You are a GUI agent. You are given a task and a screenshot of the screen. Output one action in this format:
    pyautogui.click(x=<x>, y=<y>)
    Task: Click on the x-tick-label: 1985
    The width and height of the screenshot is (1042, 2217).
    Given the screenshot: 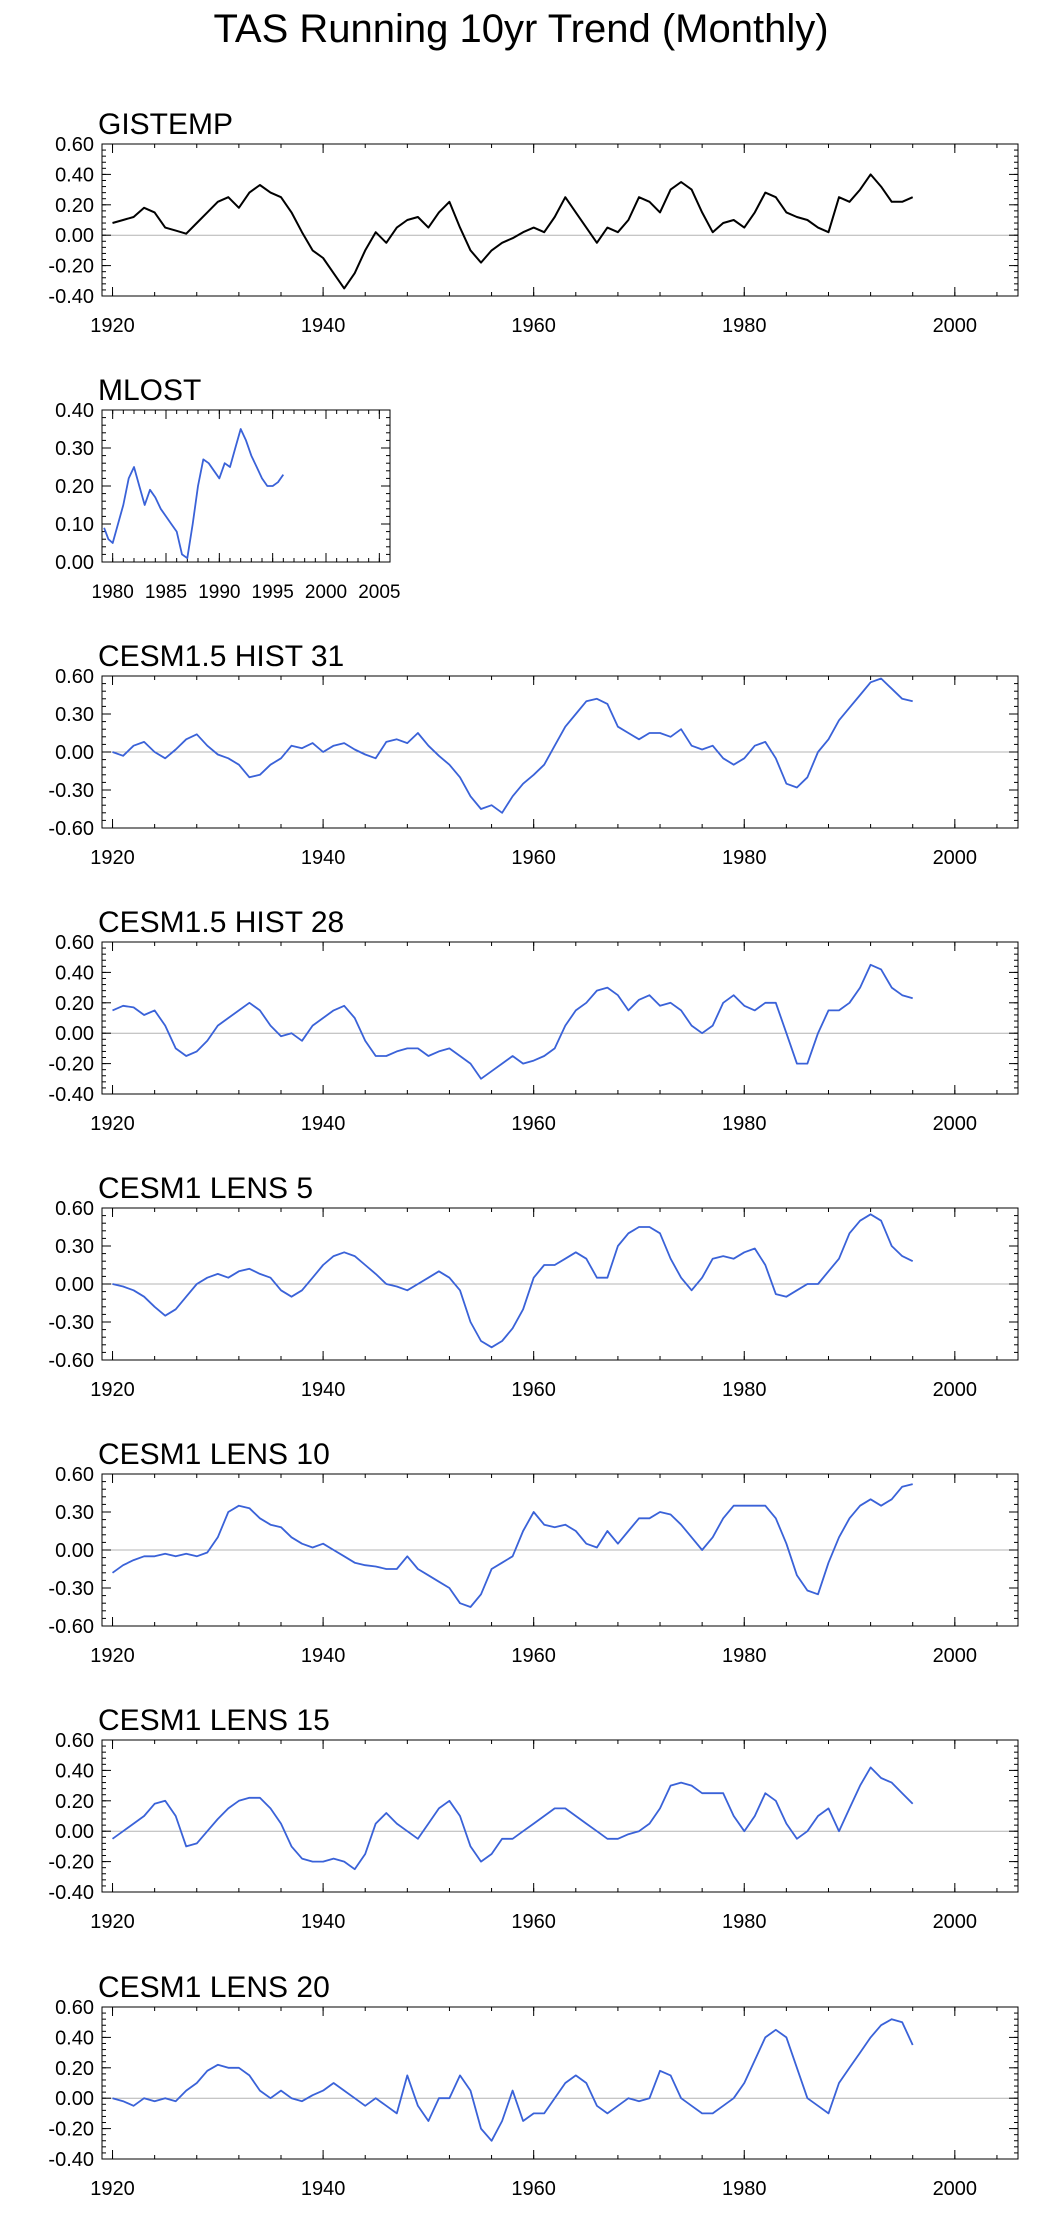 What is the action you would take?
    pyautogui.click(x=166, y=592)
    